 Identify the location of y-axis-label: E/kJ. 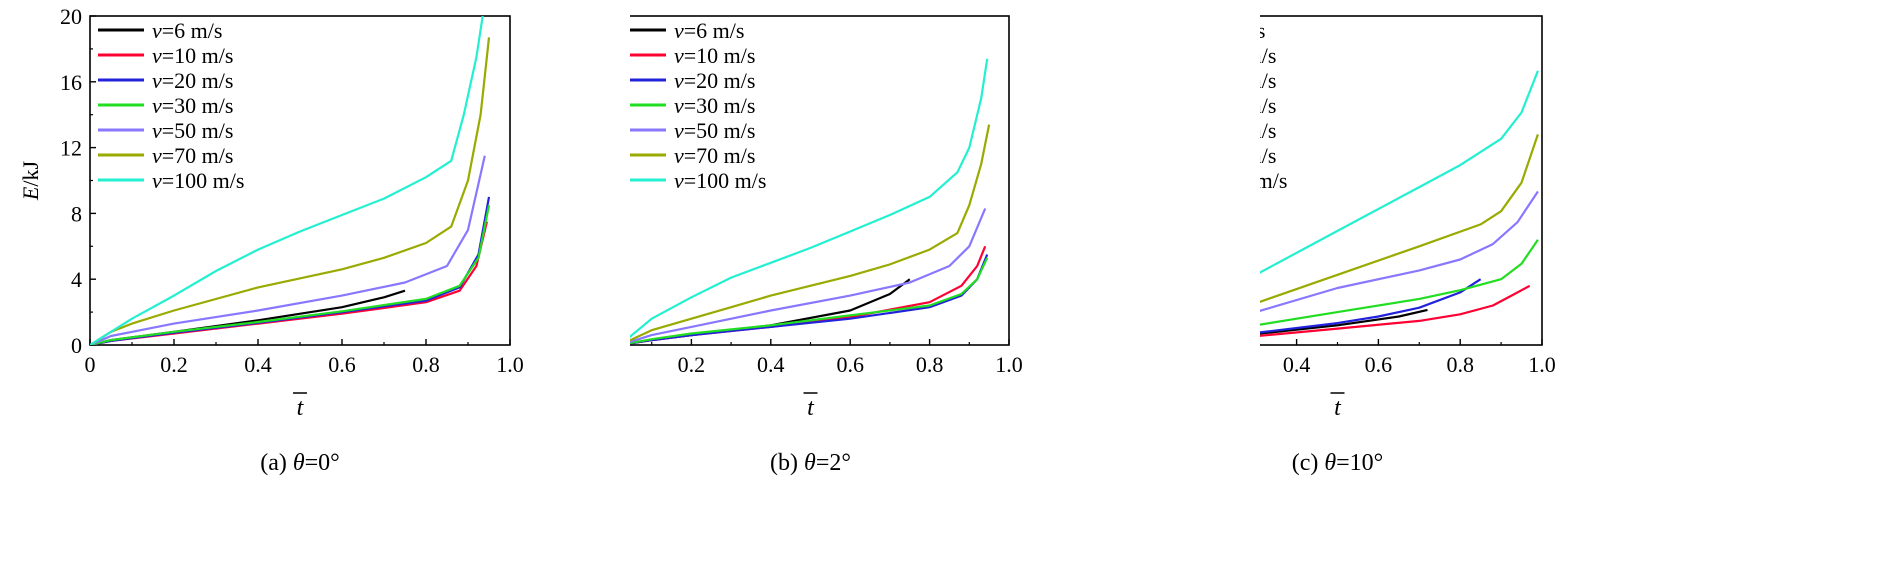
(30, 181).